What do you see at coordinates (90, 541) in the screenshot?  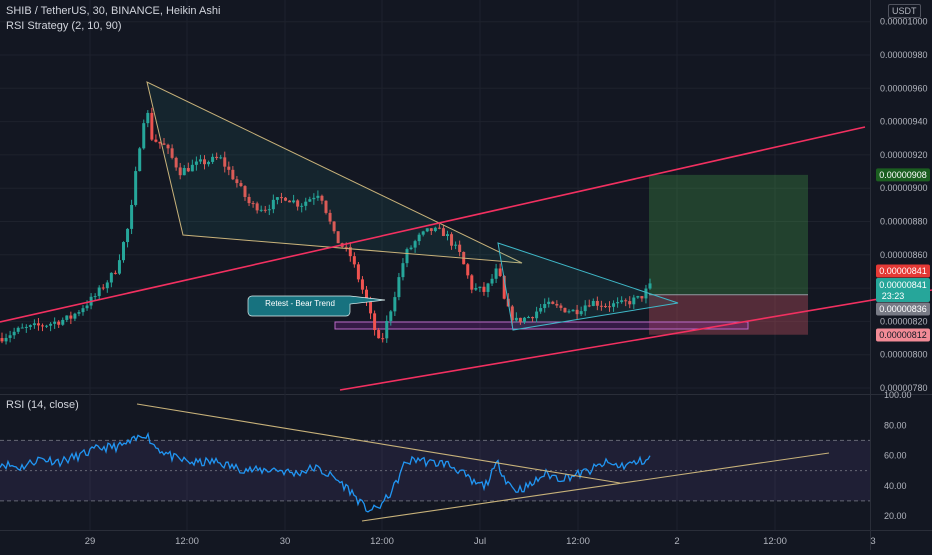 I see `x-tick-label: 29` at bounding box center [90, 541].